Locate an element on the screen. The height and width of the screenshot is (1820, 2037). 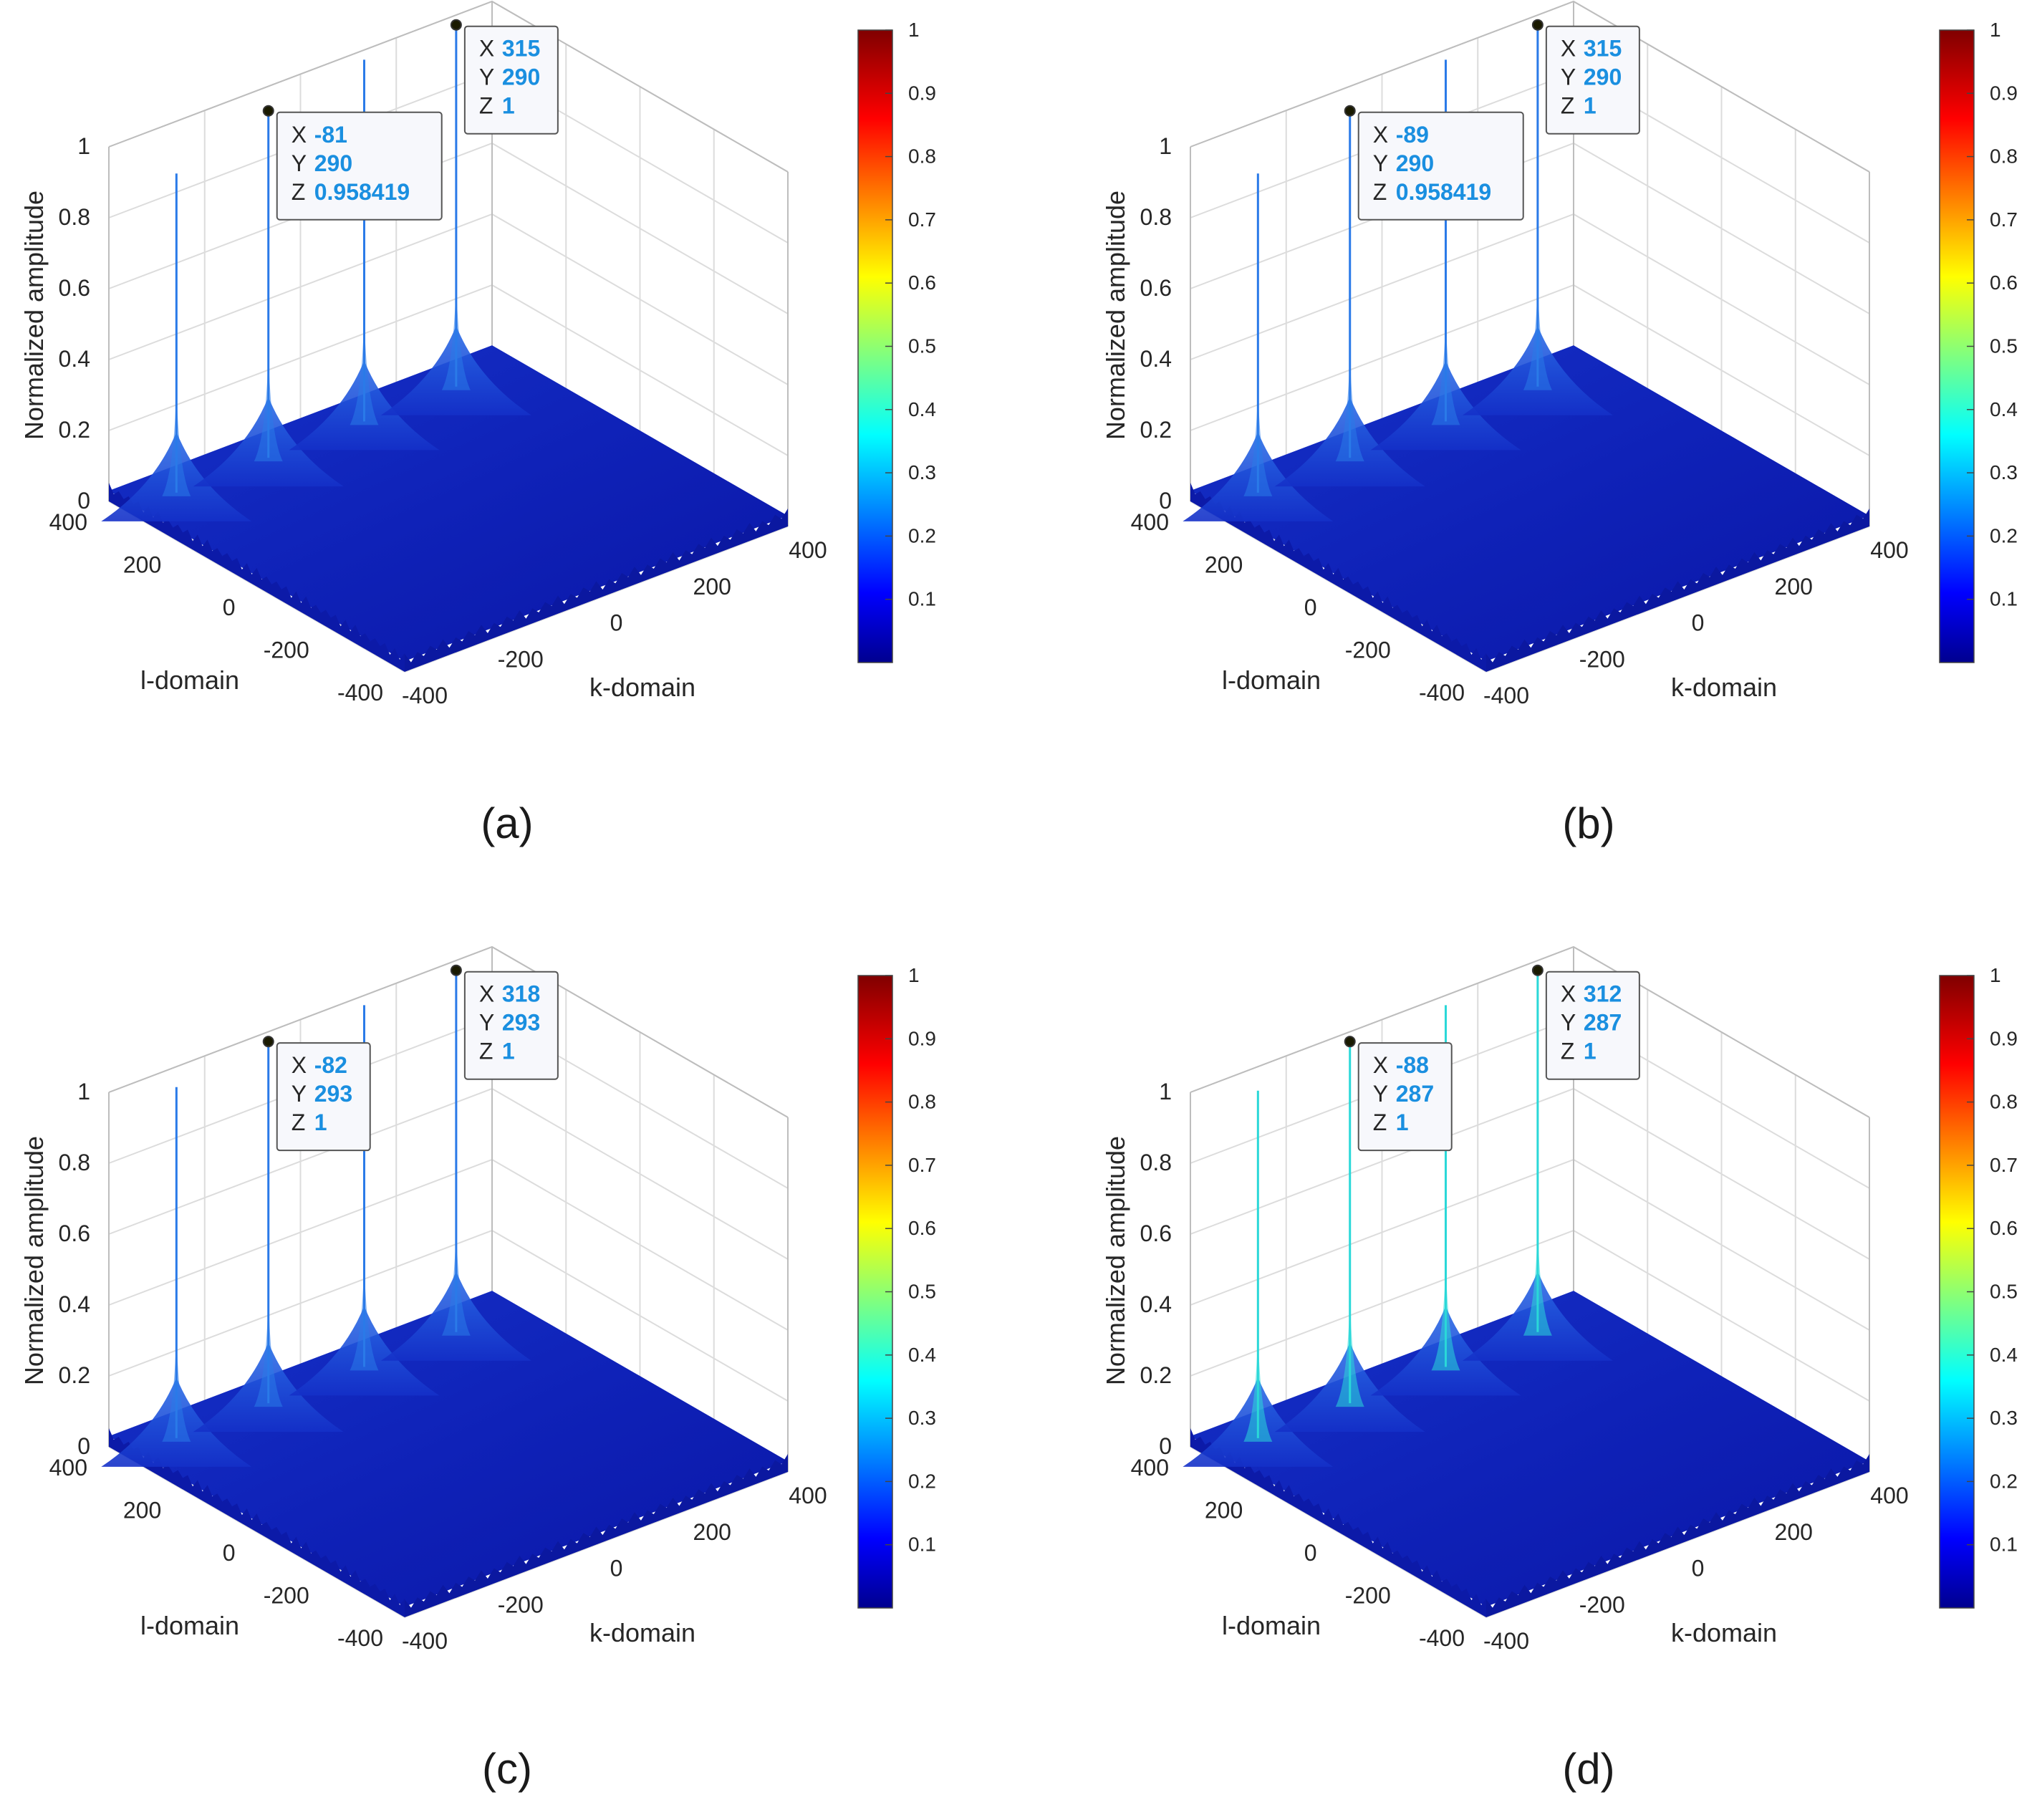
datatip: X -81 Y 290 Z 0.958419 is located at coordinates (352, 163).